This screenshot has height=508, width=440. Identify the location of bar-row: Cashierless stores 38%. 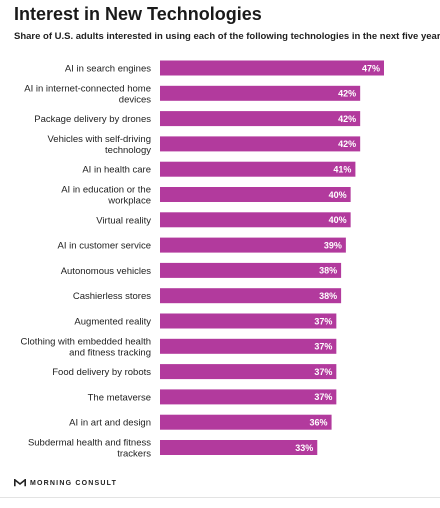
(207, 296).